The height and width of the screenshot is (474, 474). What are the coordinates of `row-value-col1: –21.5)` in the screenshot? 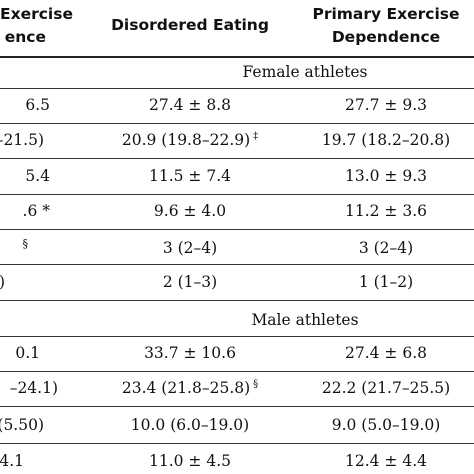 It's located at (22, 140).